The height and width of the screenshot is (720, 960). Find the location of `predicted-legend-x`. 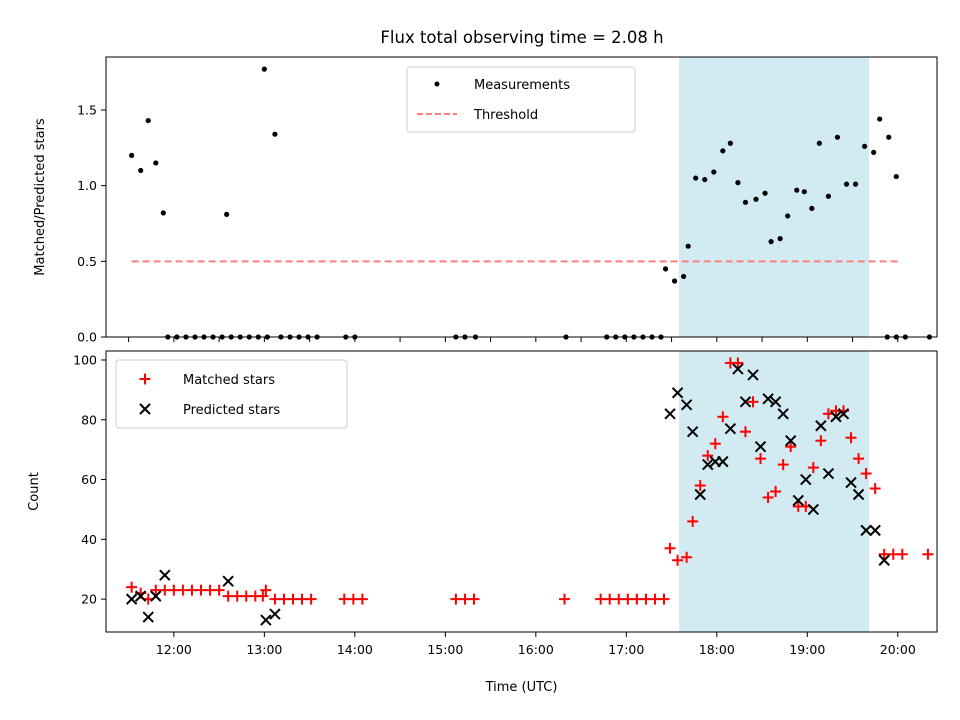

predicted-legend-x is located at coordinates (145, 409).